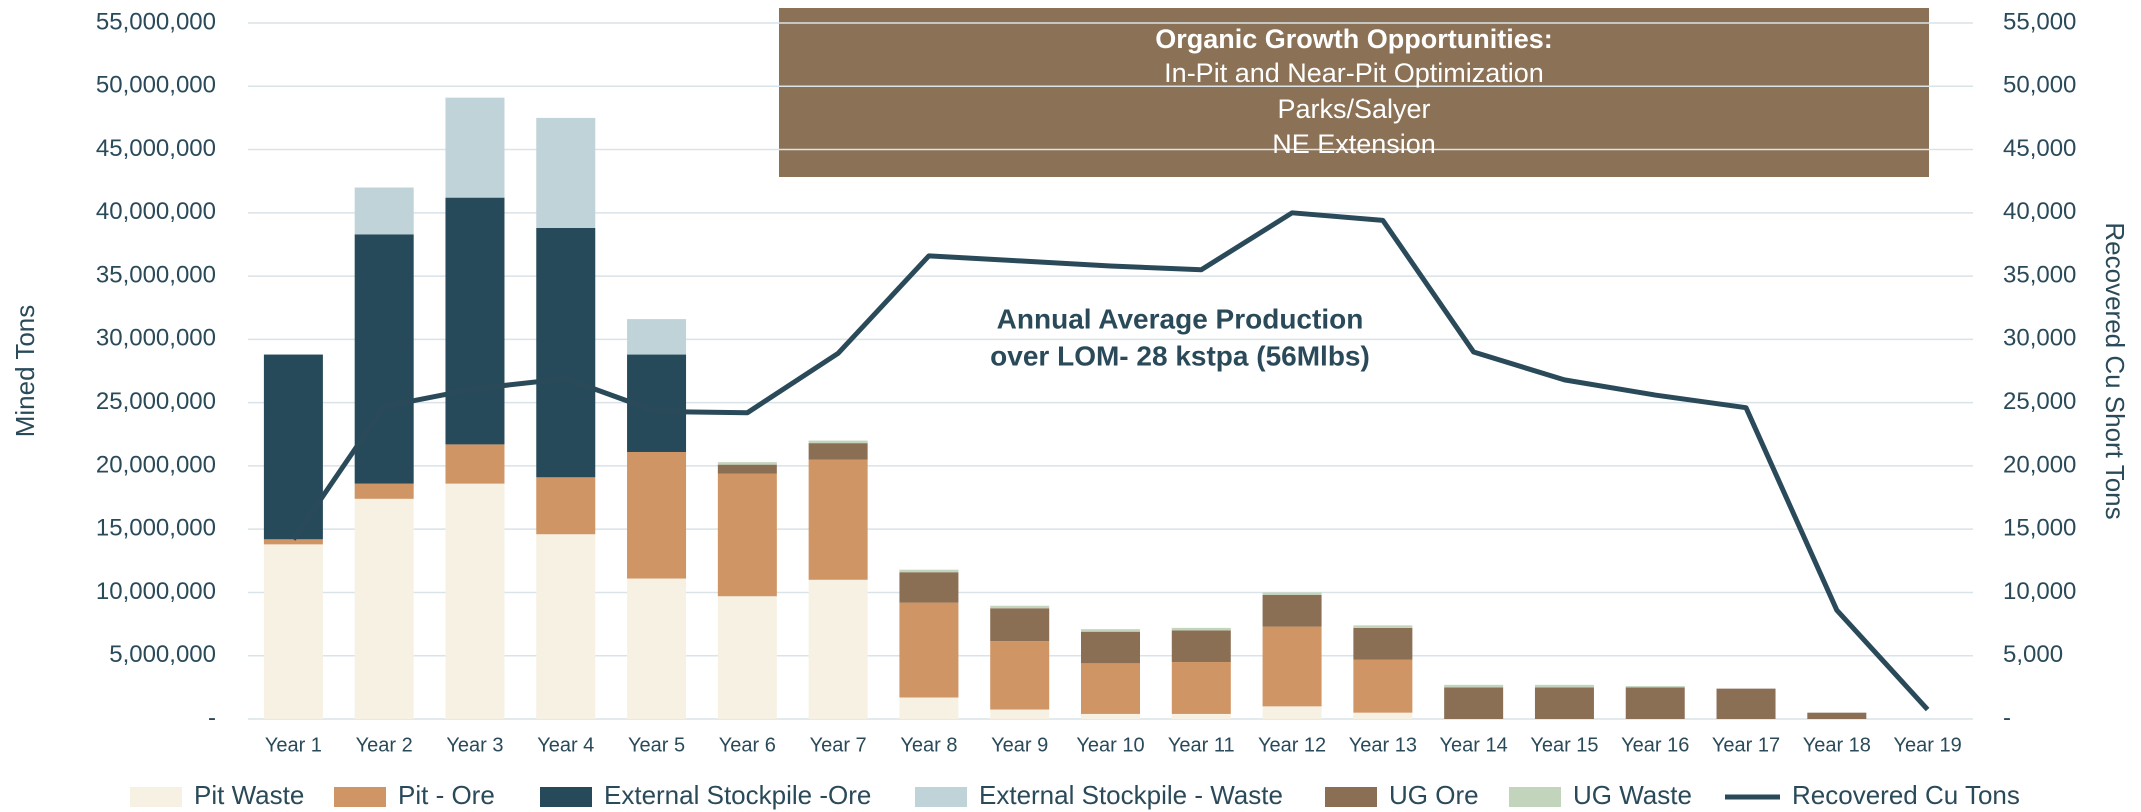 The width and height of the screenshot is (2141, 812). What do you see at coordinates (2039, 21) in the screenshot?
I see `y2-tick-label: 55,000` at bounding box center [2039, 21].